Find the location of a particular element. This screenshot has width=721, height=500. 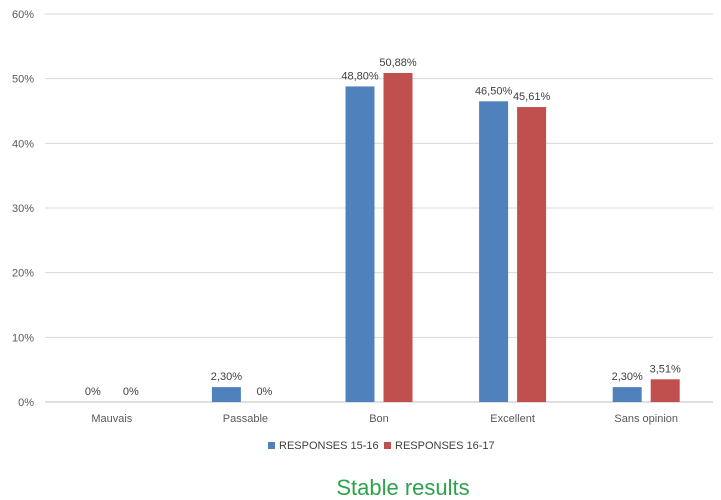

y-tick-label: 40% is located at coordinates (23, 144).